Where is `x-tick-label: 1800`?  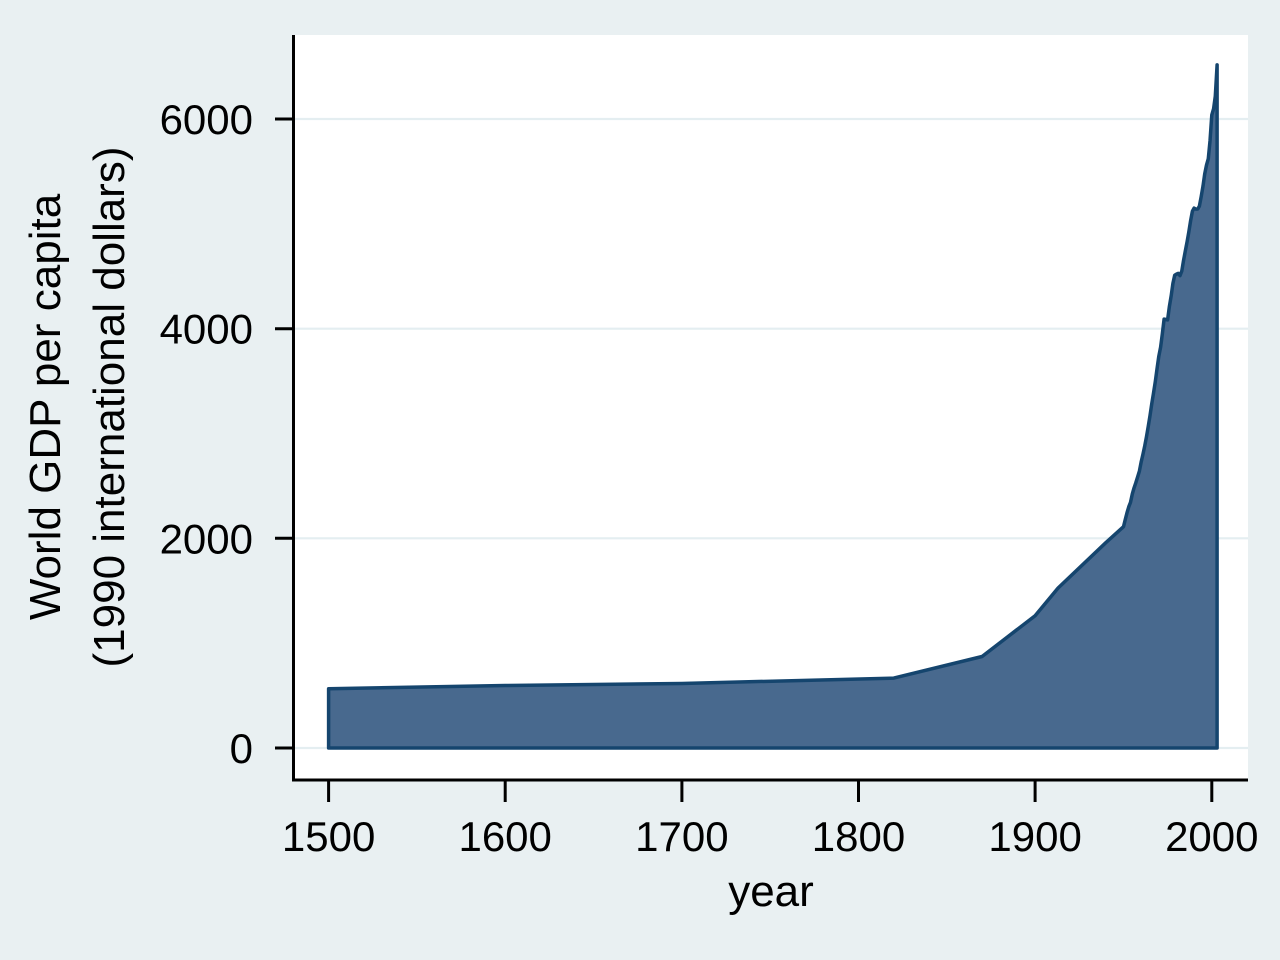
x-tick-label: 1800 is located at coordinates (858, 836).